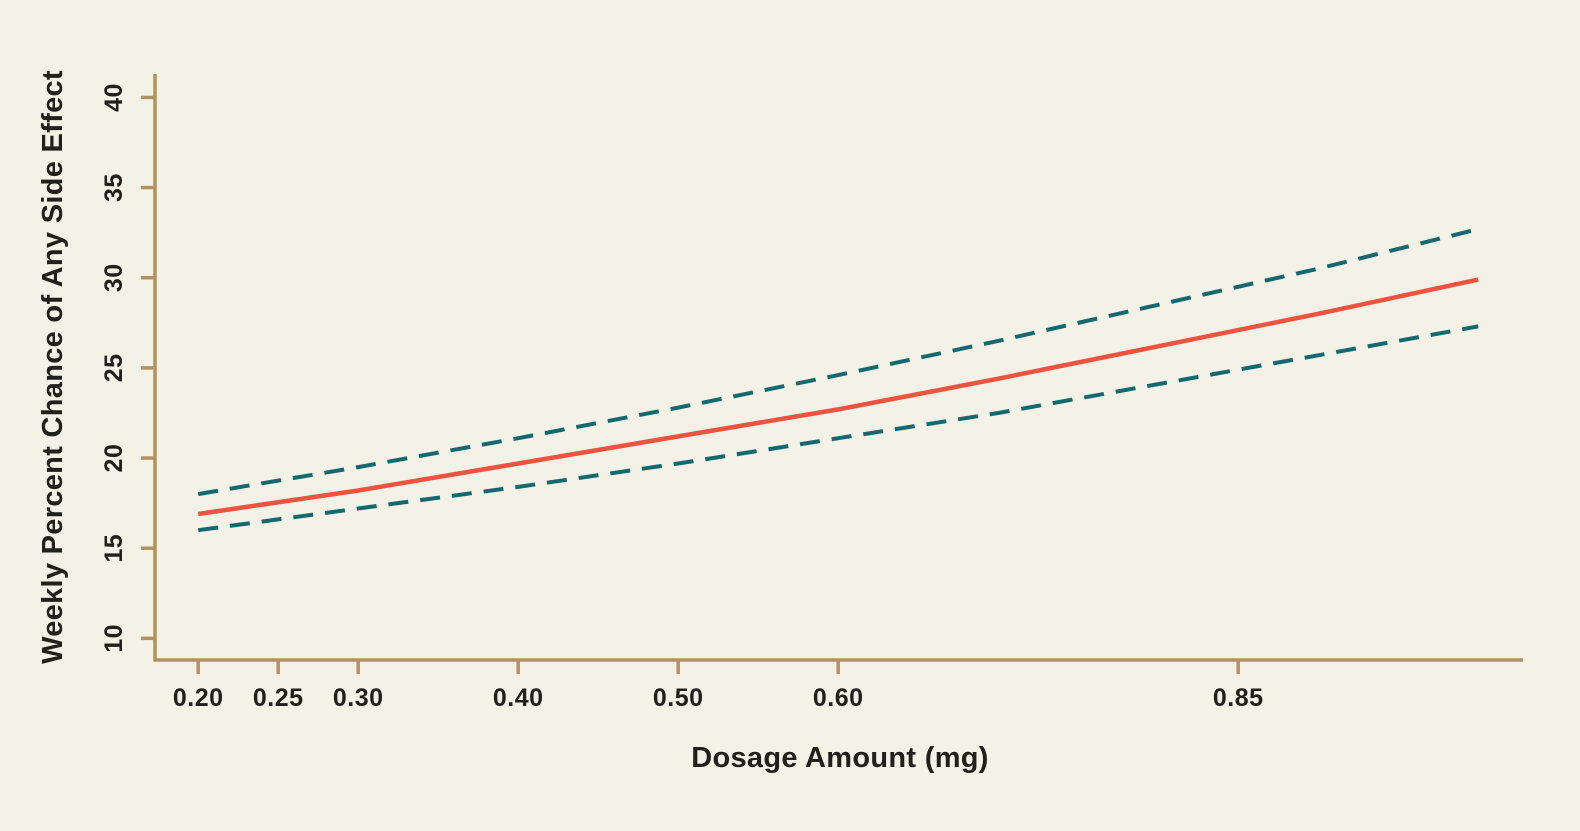 This screenshot has height=831, width=1580. What do you see at coordinates (678, 698) in the screenshot?
I see `x-tick-label: 0.50` at bounding box center [678, 698].